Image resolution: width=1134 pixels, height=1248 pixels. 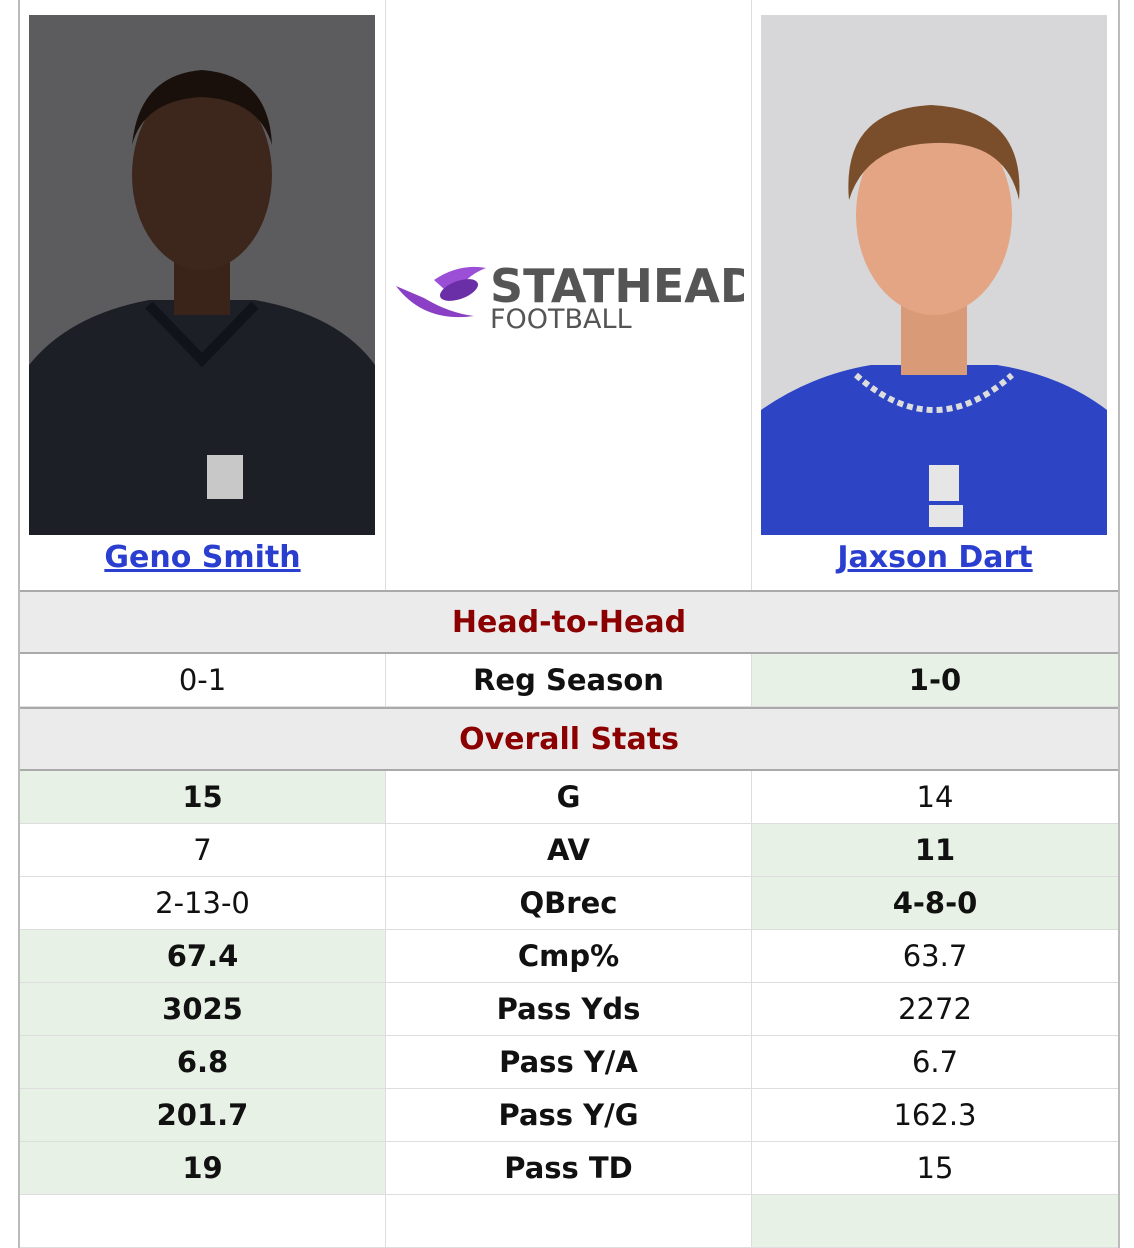 I want to click on table-row: 15 G 14, so click(x=569, y=797).